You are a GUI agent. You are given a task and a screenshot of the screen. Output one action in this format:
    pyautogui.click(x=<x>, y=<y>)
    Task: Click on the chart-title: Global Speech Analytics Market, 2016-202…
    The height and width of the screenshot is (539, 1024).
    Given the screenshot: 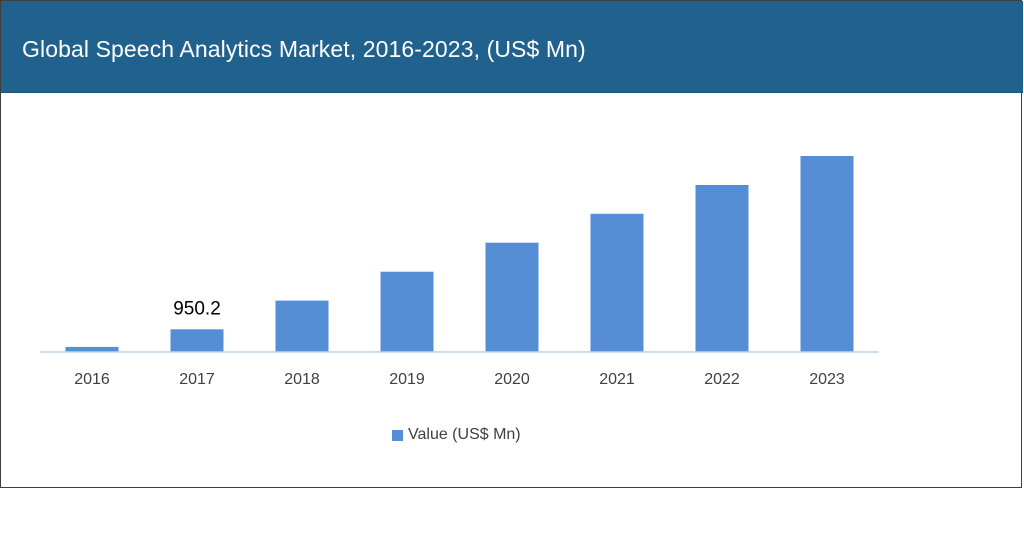 What is the action you would take?
    pyautogui.click(x=304, y=49)
    